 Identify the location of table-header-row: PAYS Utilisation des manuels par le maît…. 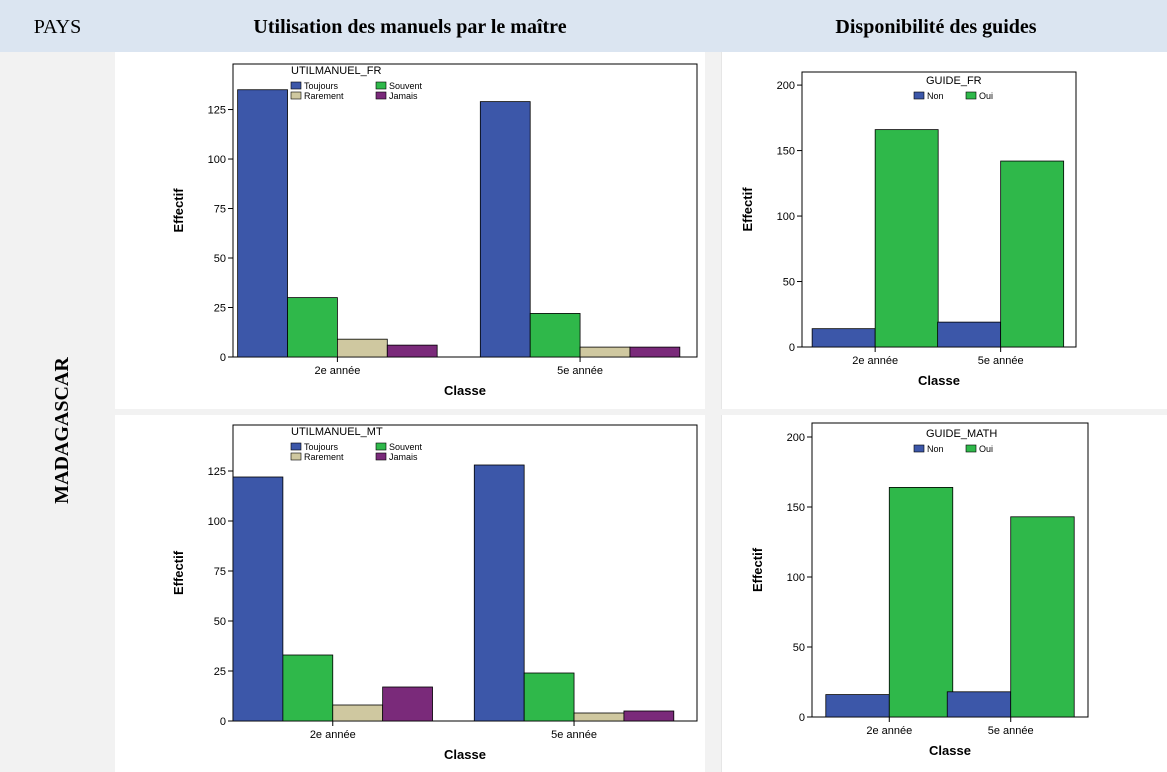
(583, 26).